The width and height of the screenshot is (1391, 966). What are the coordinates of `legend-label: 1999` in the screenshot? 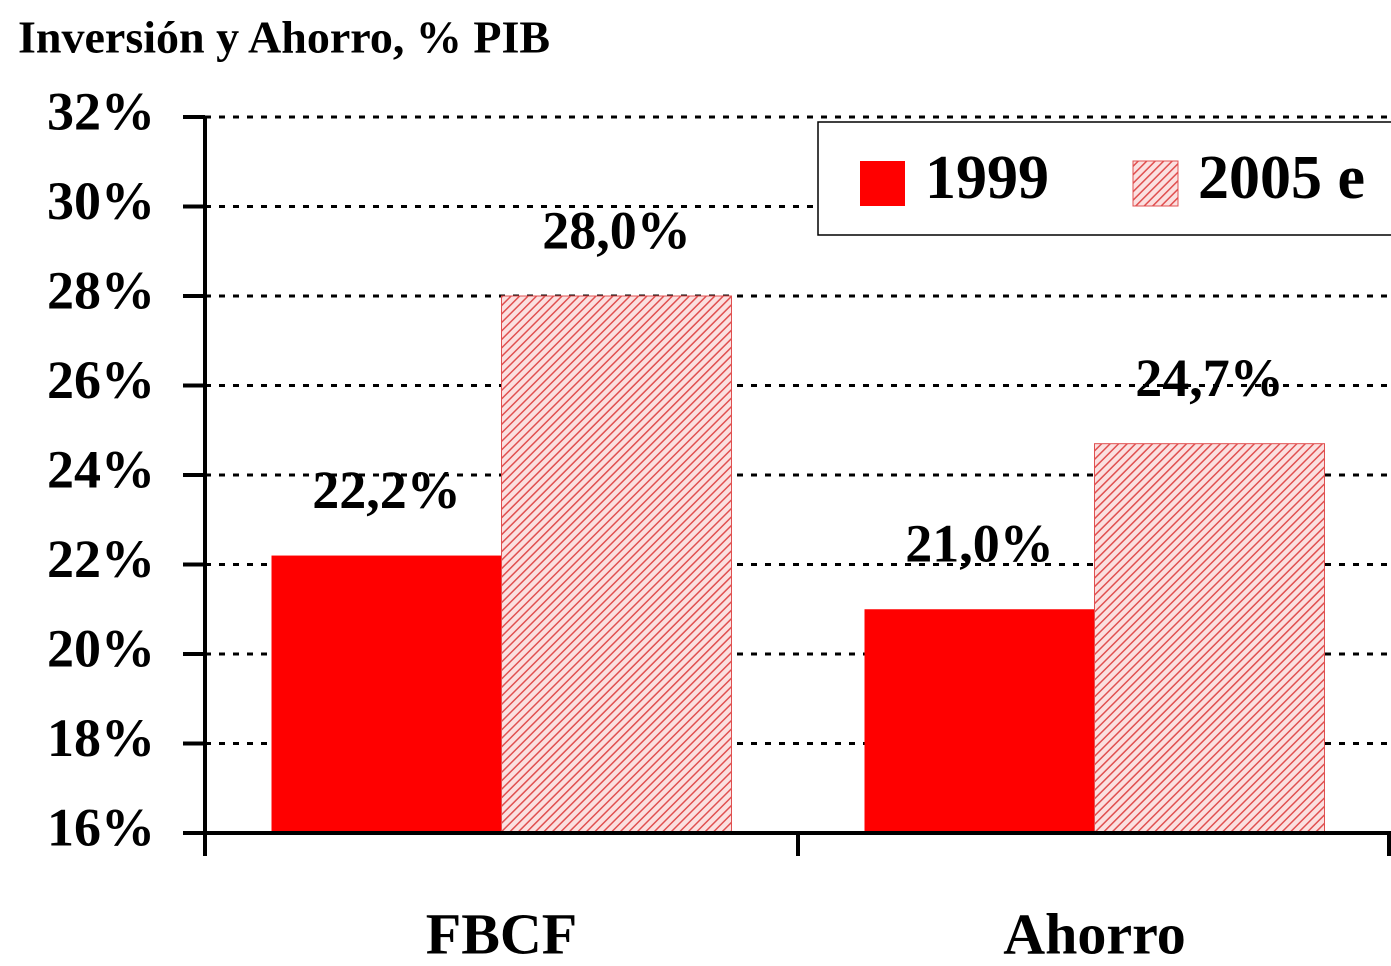 It's located at (987, 178).